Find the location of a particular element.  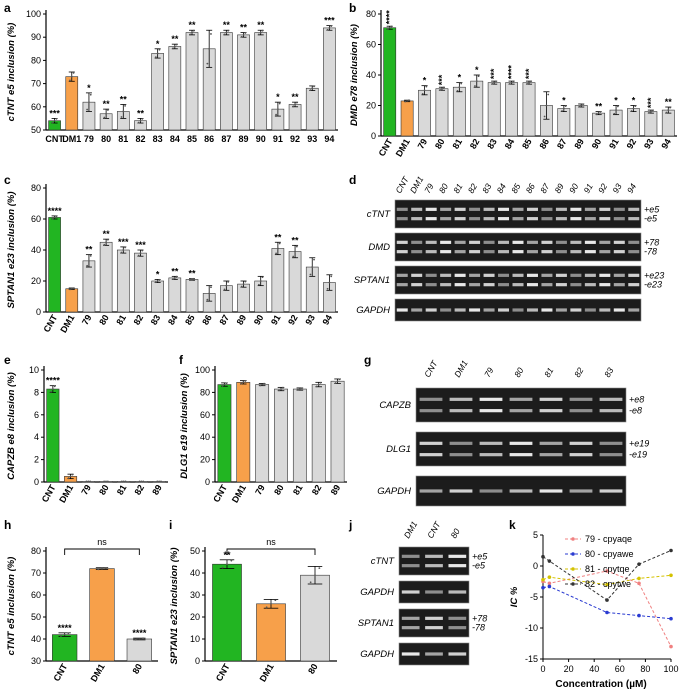

gel-strip-d-SPTAN1 is located at coordinates (518, 280).